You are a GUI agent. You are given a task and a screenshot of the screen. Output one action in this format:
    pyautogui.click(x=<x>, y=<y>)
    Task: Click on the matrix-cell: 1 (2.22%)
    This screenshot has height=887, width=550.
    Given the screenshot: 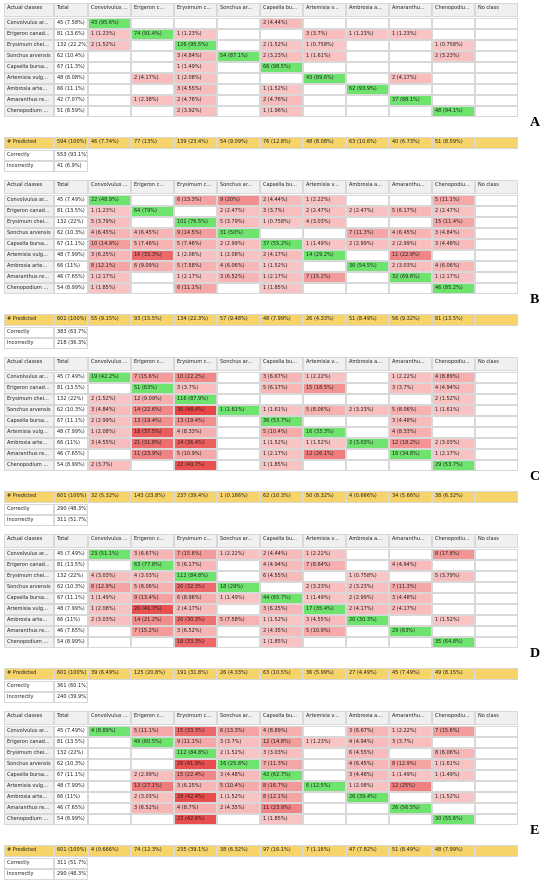 What is the action you would take?
    pyautogui.click(x=324, y=554)
    